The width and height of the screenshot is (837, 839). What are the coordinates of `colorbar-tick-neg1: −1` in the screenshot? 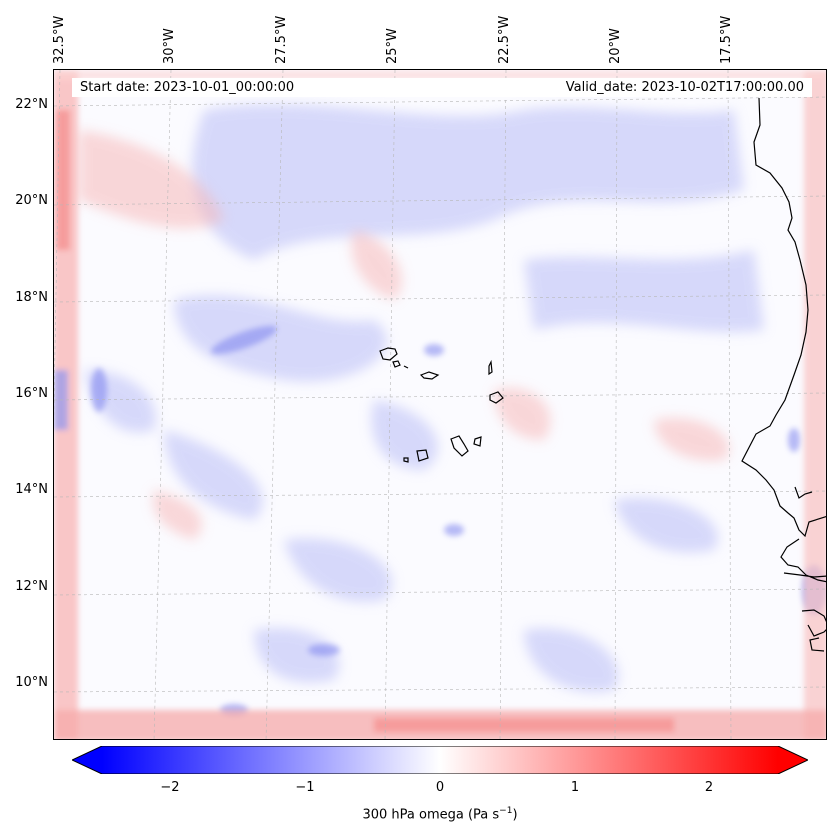 It's located at (305, 787).